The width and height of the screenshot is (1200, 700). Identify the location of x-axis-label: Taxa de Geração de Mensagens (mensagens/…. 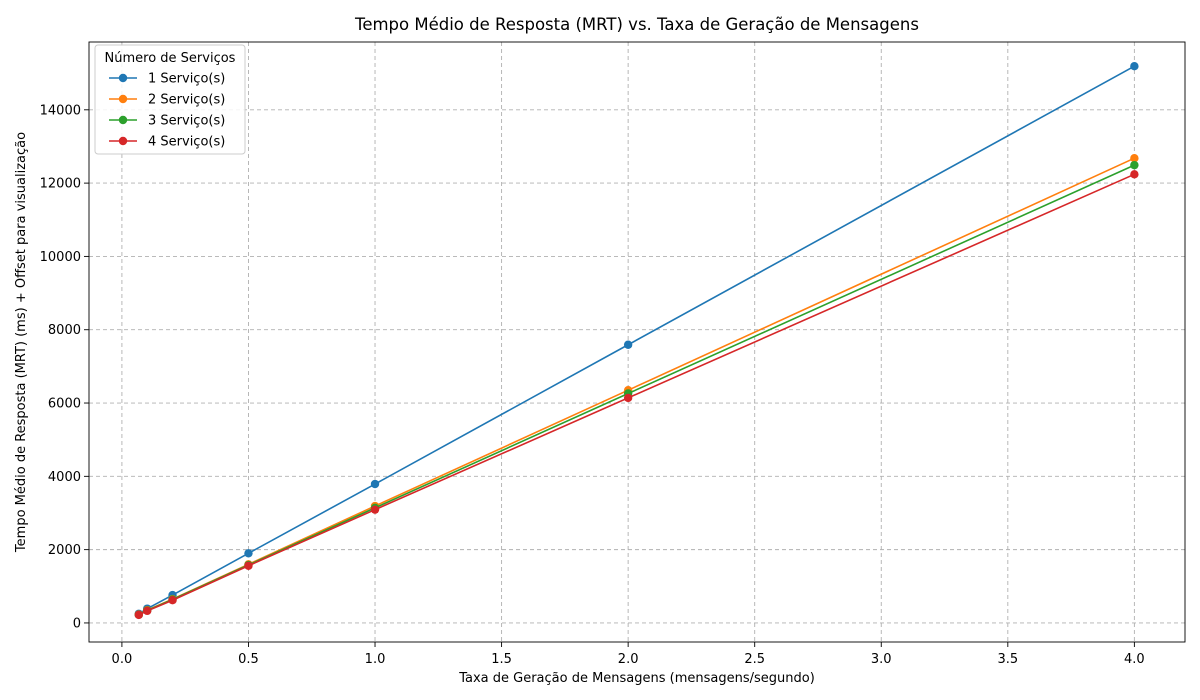
(636, 678).